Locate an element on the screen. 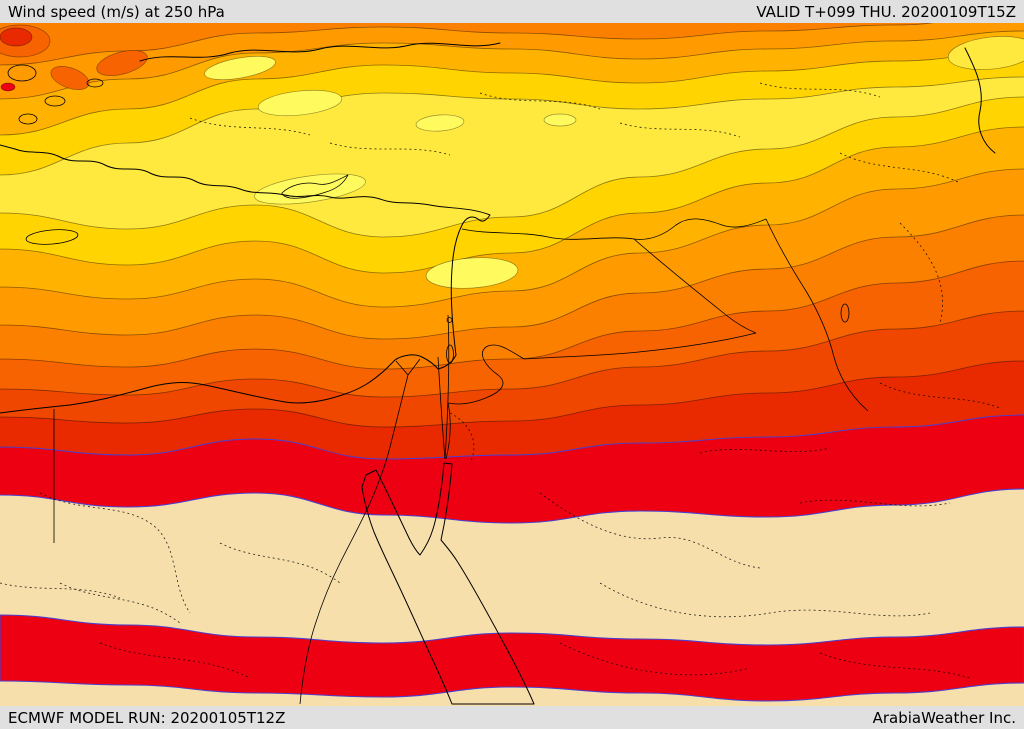  border-jordan-valley is located at coordinates (447, 387).